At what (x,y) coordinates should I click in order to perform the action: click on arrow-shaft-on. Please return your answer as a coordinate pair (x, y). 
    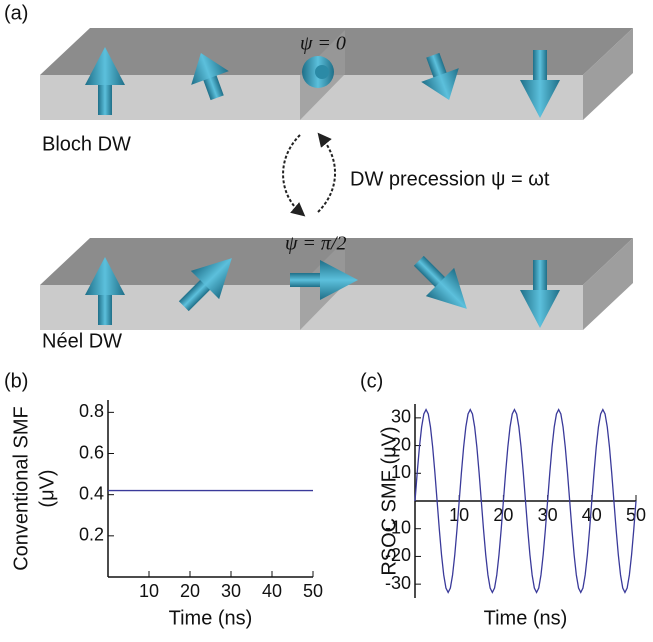
    Looking at the image, I should click on (322, 72).